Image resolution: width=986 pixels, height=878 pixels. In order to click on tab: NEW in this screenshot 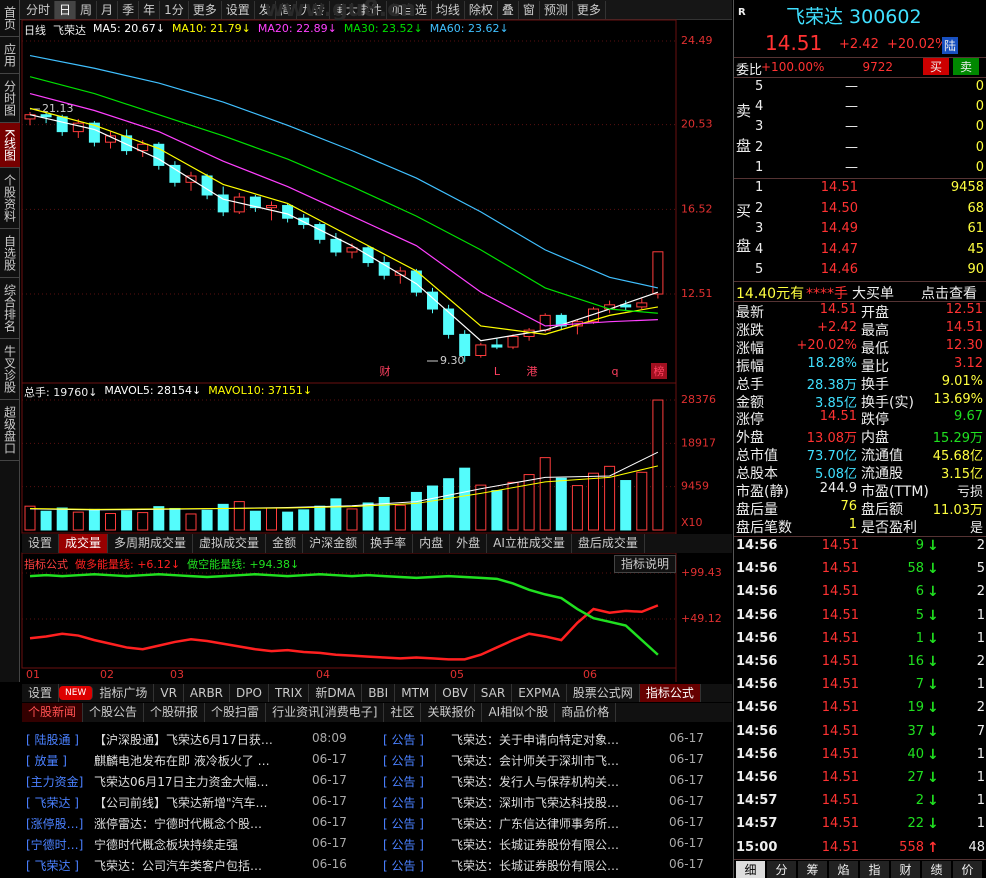, I will do `click(76, 693)`.